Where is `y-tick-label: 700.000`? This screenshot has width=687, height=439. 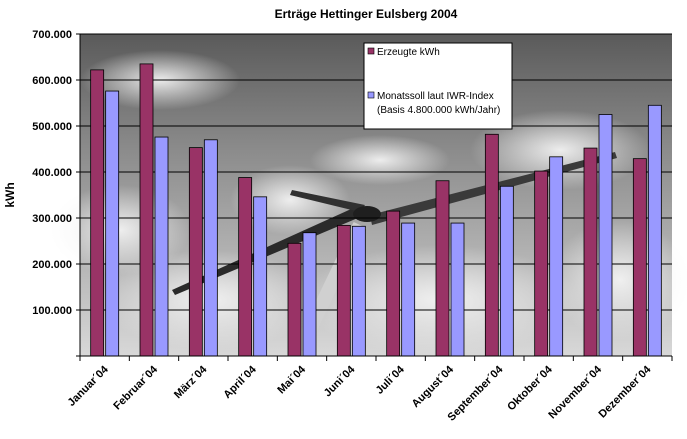
y-tick-label: 700.000 is located at coordinates (52, 35).